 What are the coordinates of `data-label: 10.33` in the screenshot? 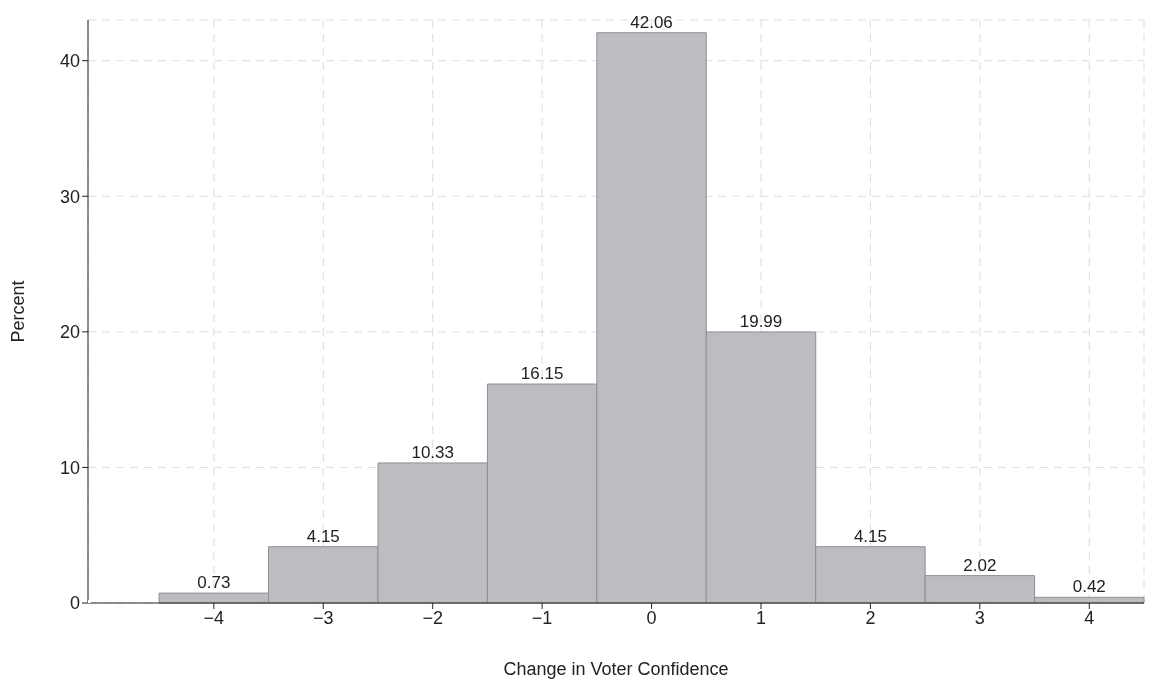 It's located at (432, 452).